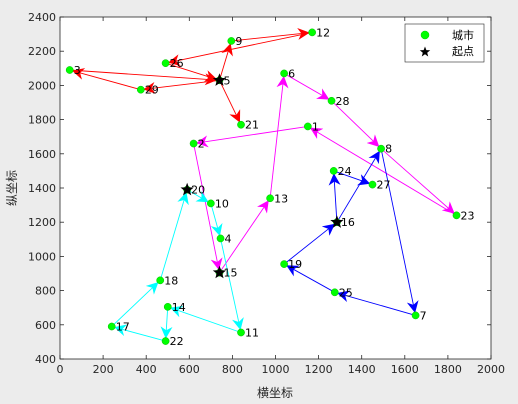  Describe the element at coordinates (42, 51) in the screenshot. I see `y-tick-label: 2200` at that location.